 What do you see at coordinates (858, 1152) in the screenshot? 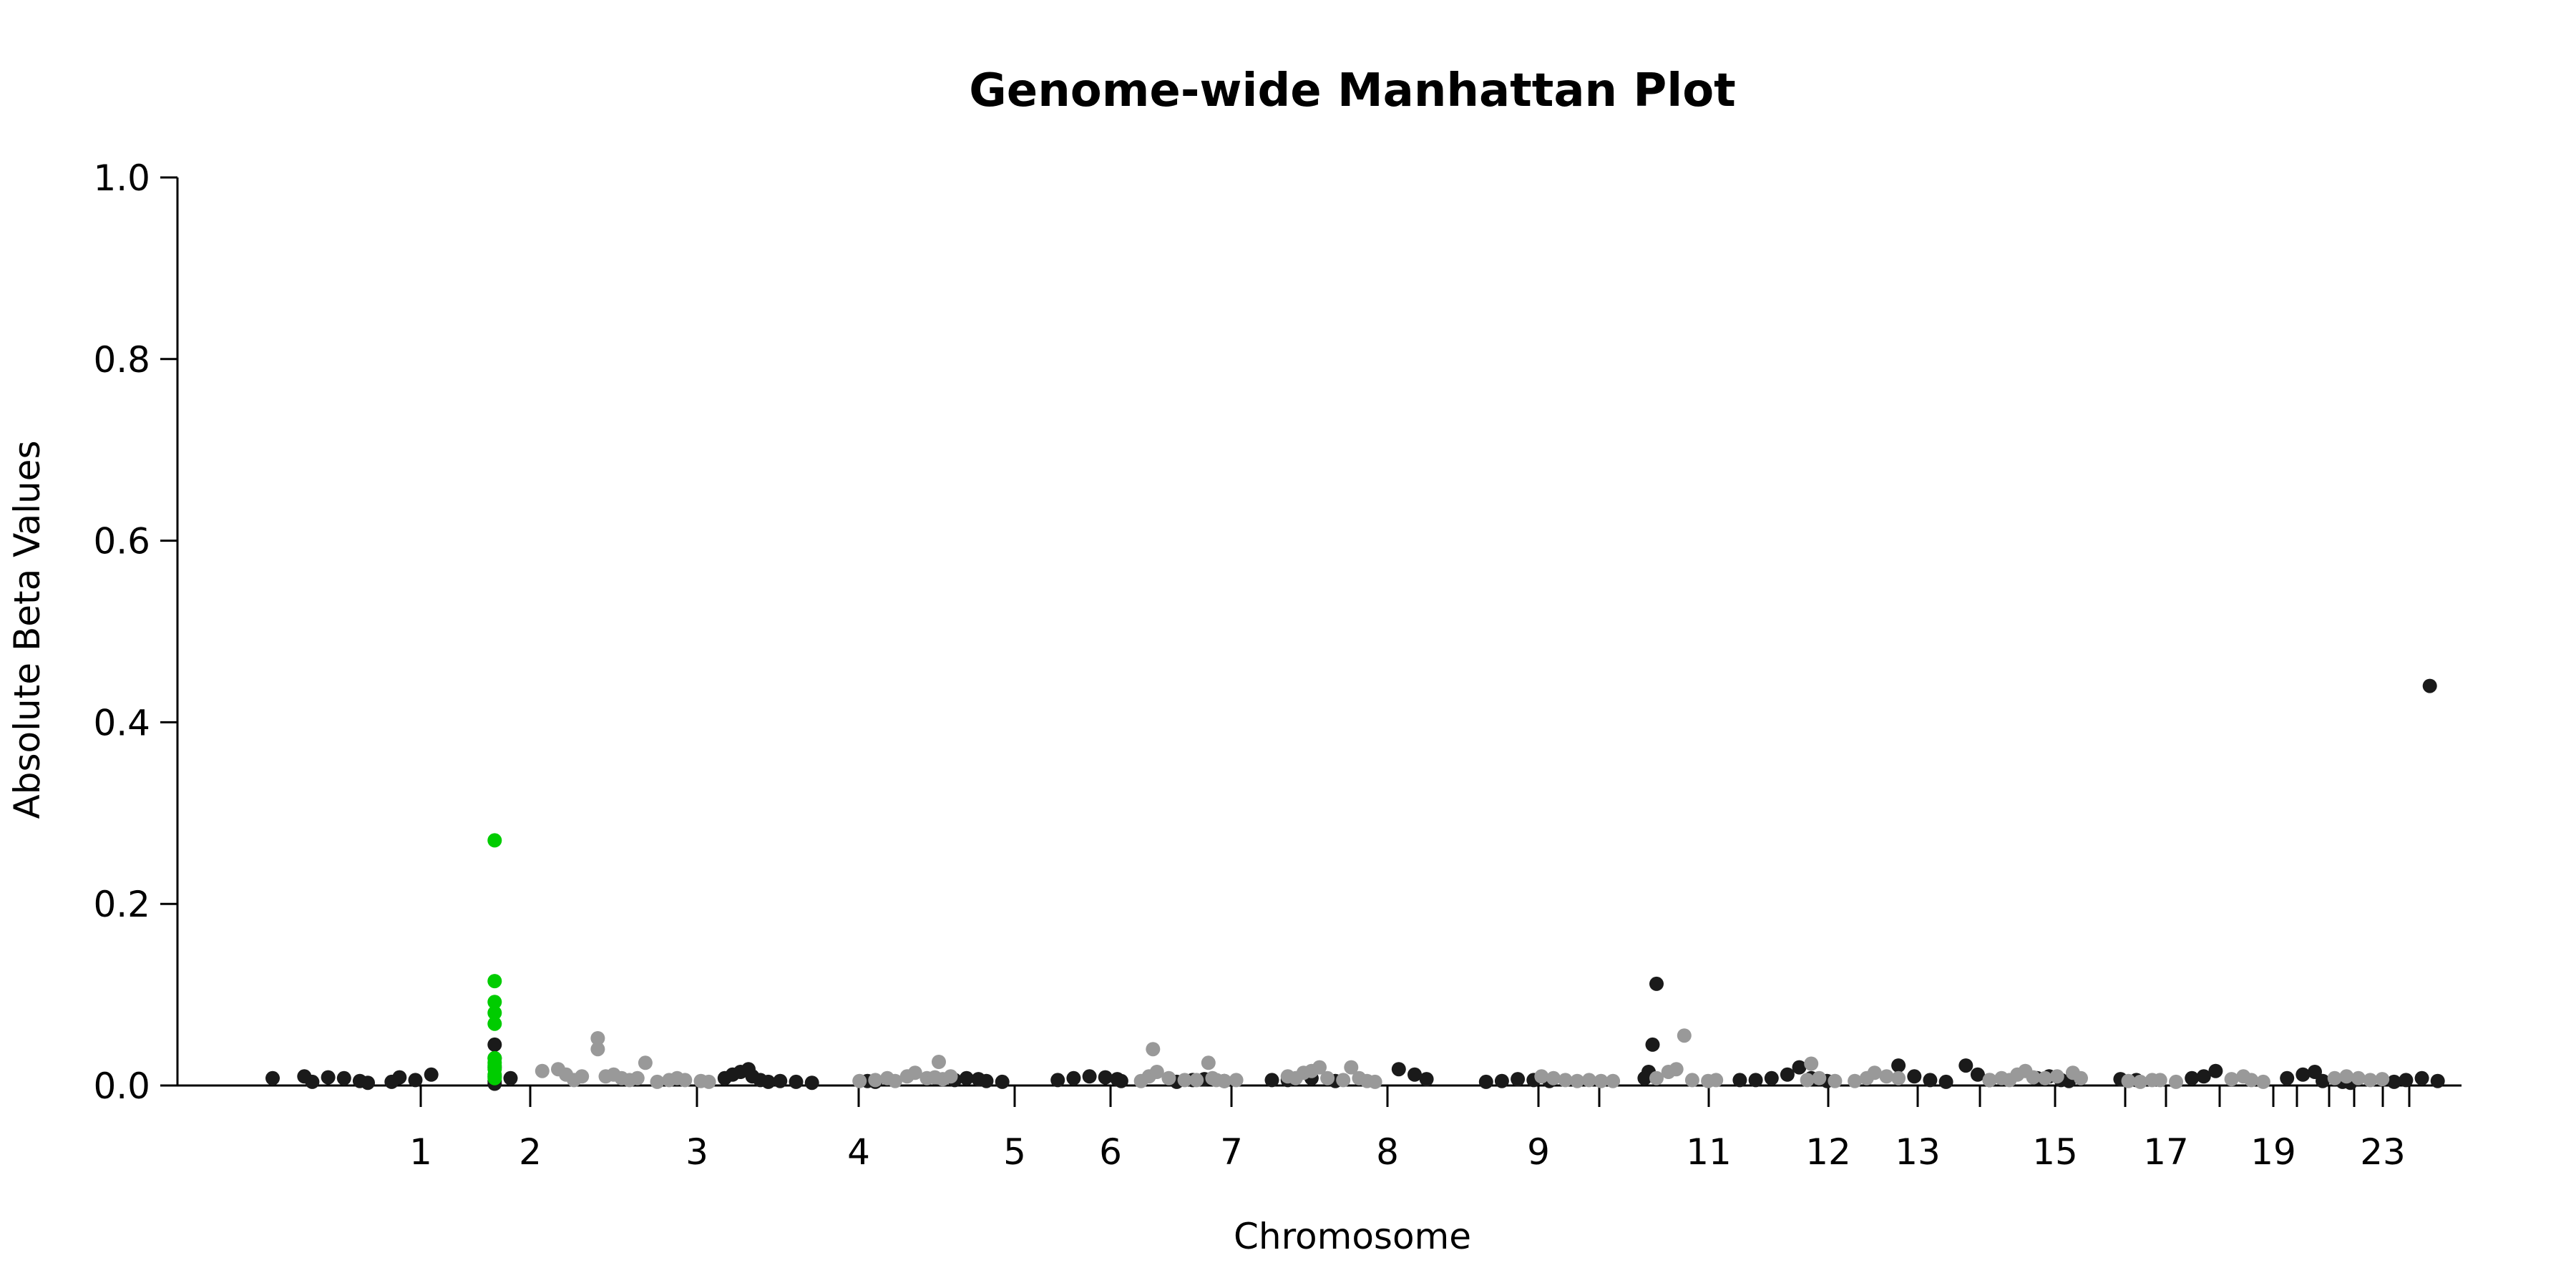
I see `x-tick-label: 4` at bounding box center [858, 1152].